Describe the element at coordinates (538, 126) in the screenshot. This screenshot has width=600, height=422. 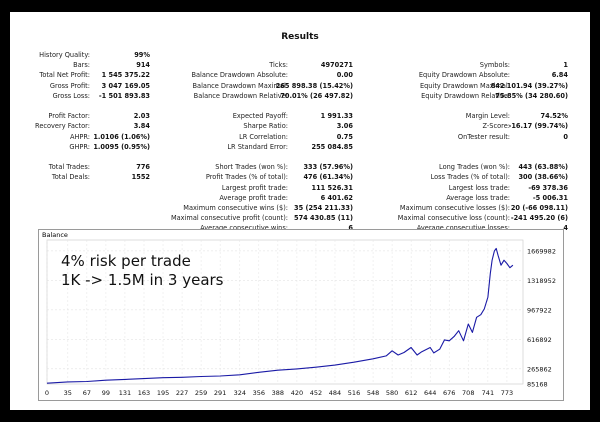
I see `stat-value: -16.17 (99.74%)` at that location.